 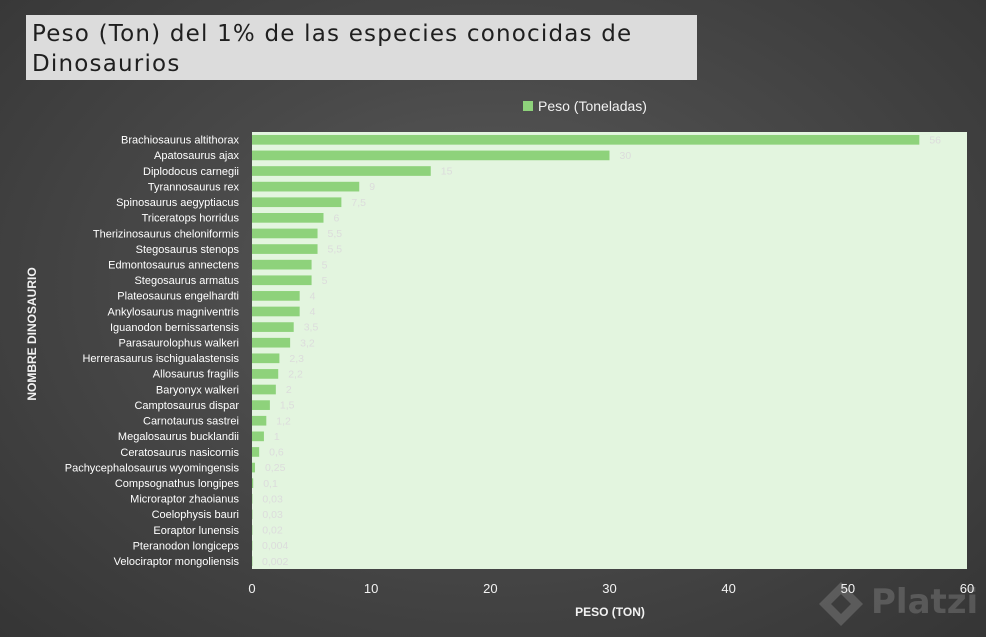 What do you see at coordinates (610, 612) in the screenshot?
I see `x-axis-title: PESO (TON)` at bounding box center [610, 612].